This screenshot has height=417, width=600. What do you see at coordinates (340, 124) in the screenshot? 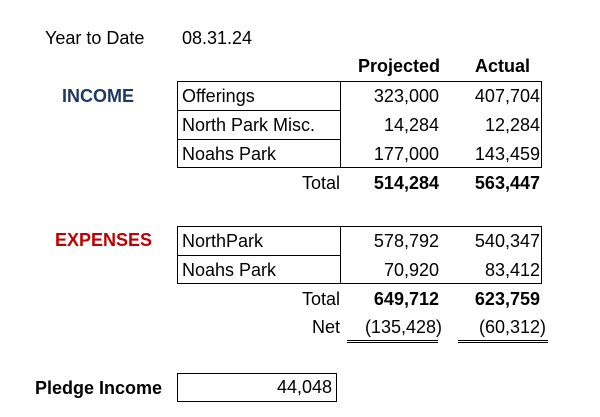
I see `income-table-divider` at bounding box center [340, 124].